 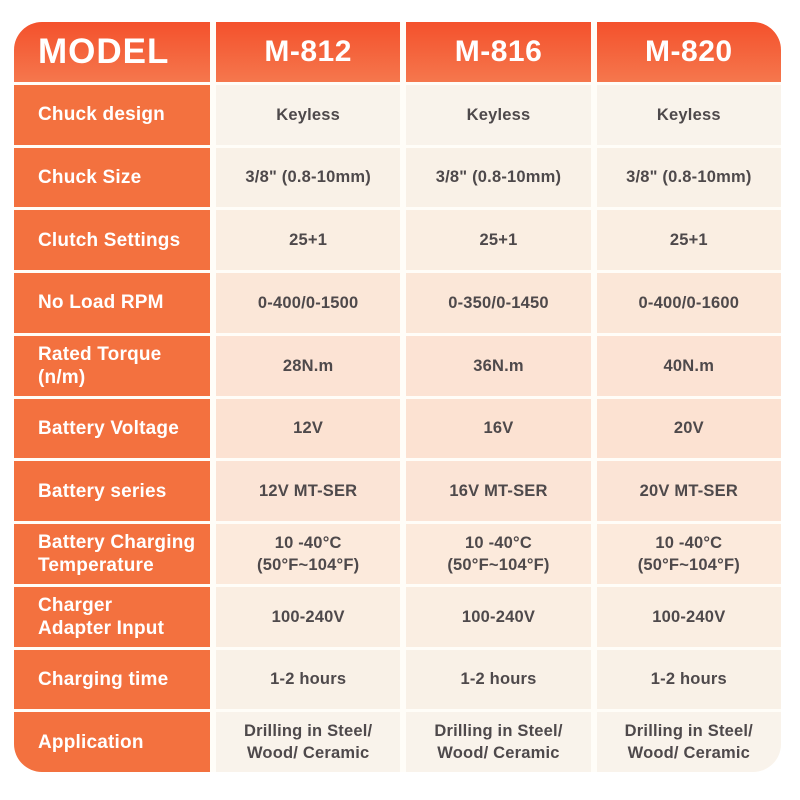 I want to click on value-voltage-m816: 16V, so click(x=498, y=428).